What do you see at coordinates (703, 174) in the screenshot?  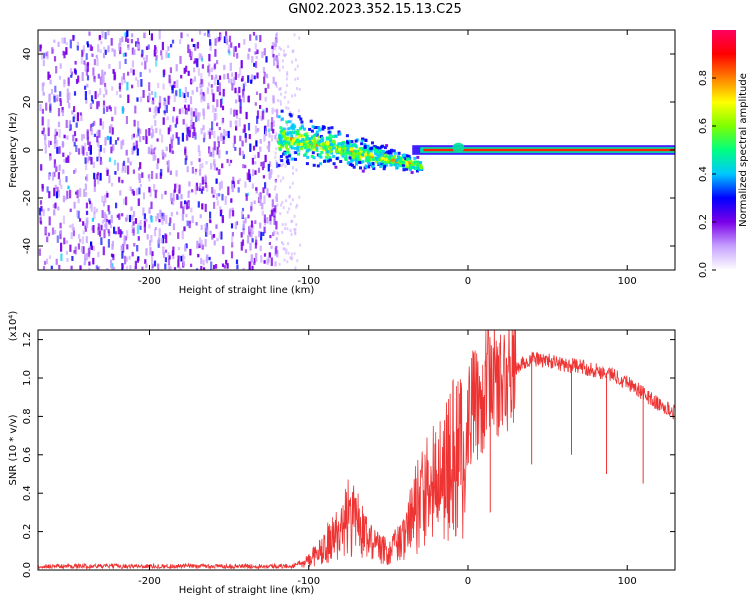 I see `colorbar-tick-label: 0.4` at bounding box center [703, 174].